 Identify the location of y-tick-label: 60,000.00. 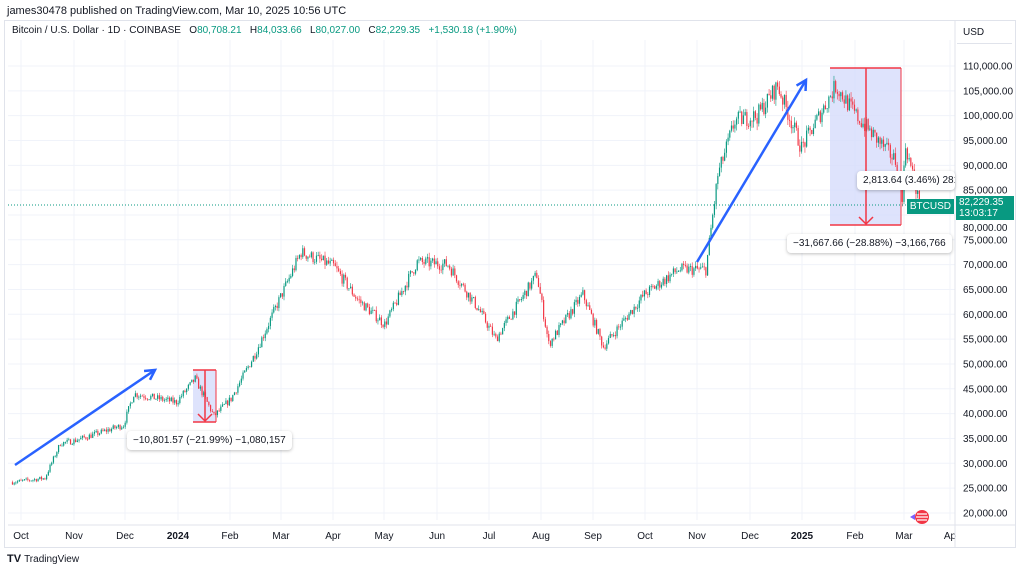
(985, 315).